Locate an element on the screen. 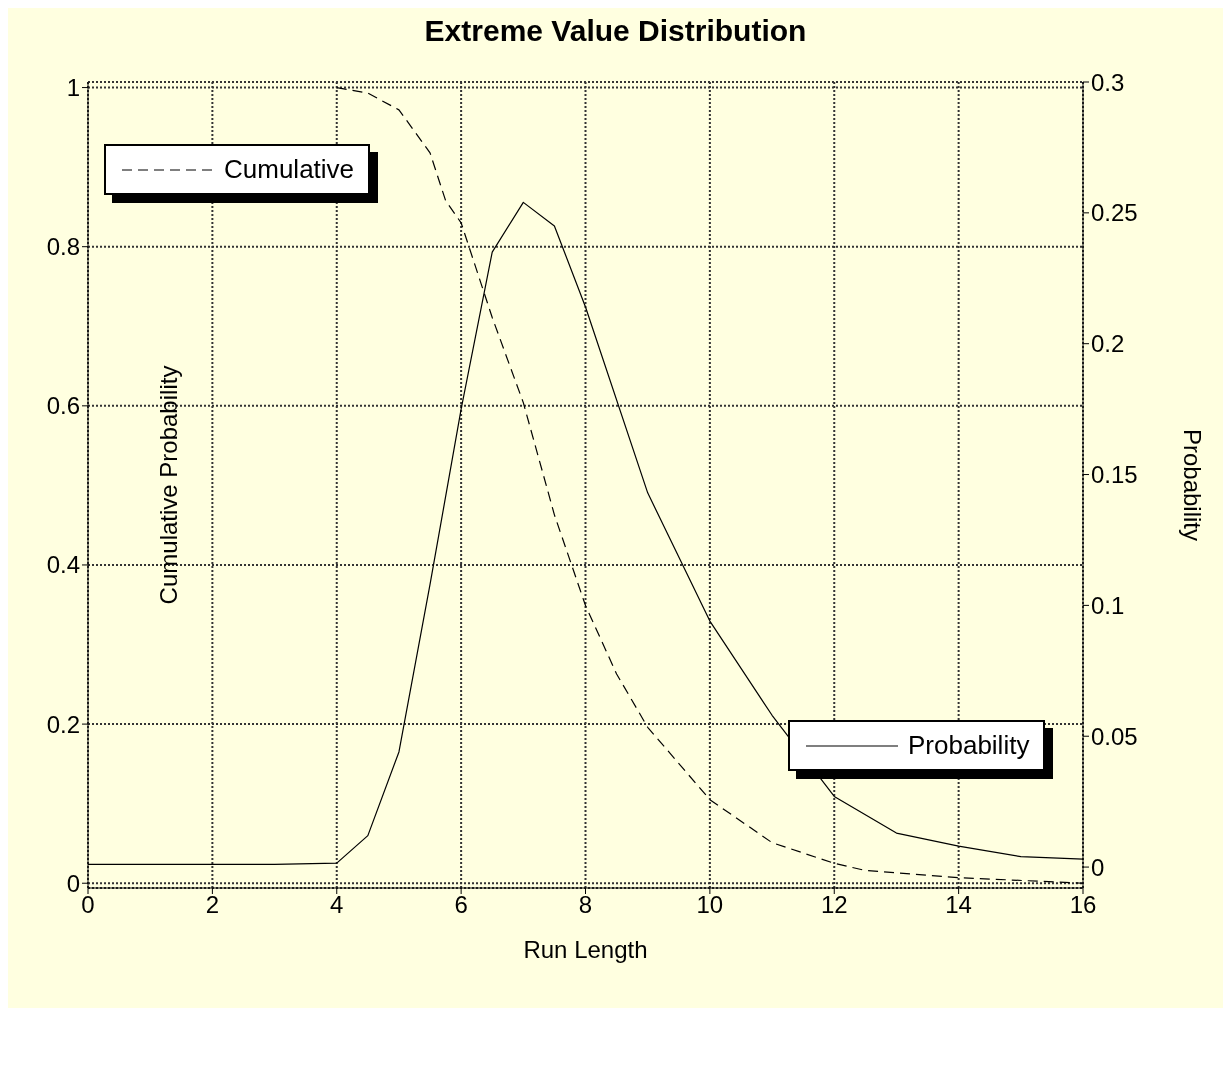  x-axis-title: Run Length is located at coordinates (585, 949).